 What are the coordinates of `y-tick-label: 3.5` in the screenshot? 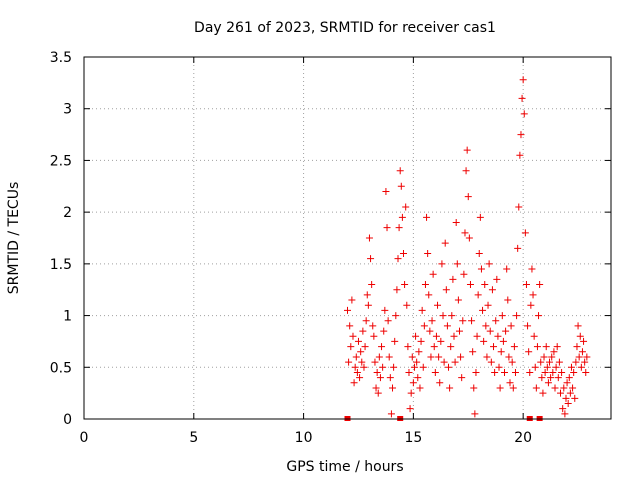 It's located at (61, 58).